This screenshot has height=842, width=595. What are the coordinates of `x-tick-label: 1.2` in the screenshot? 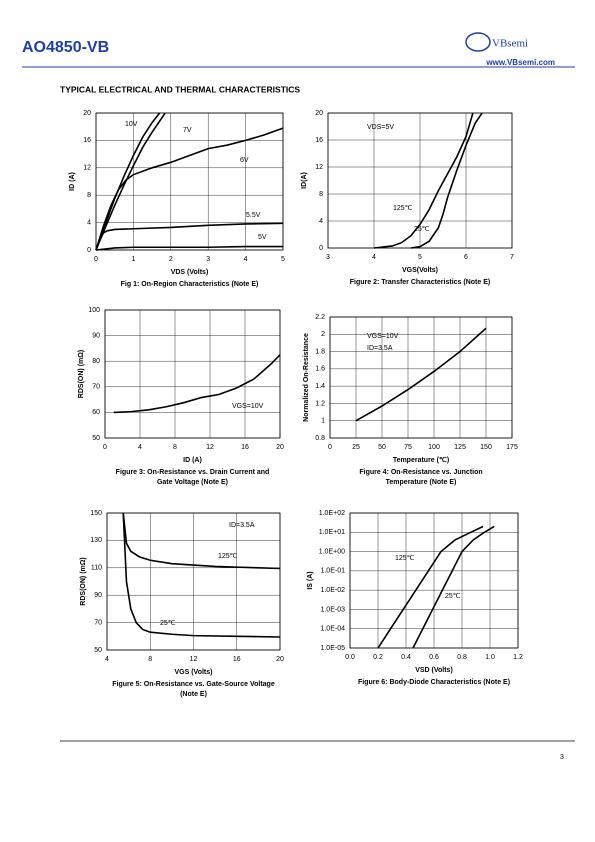 It's located at (518, 657).